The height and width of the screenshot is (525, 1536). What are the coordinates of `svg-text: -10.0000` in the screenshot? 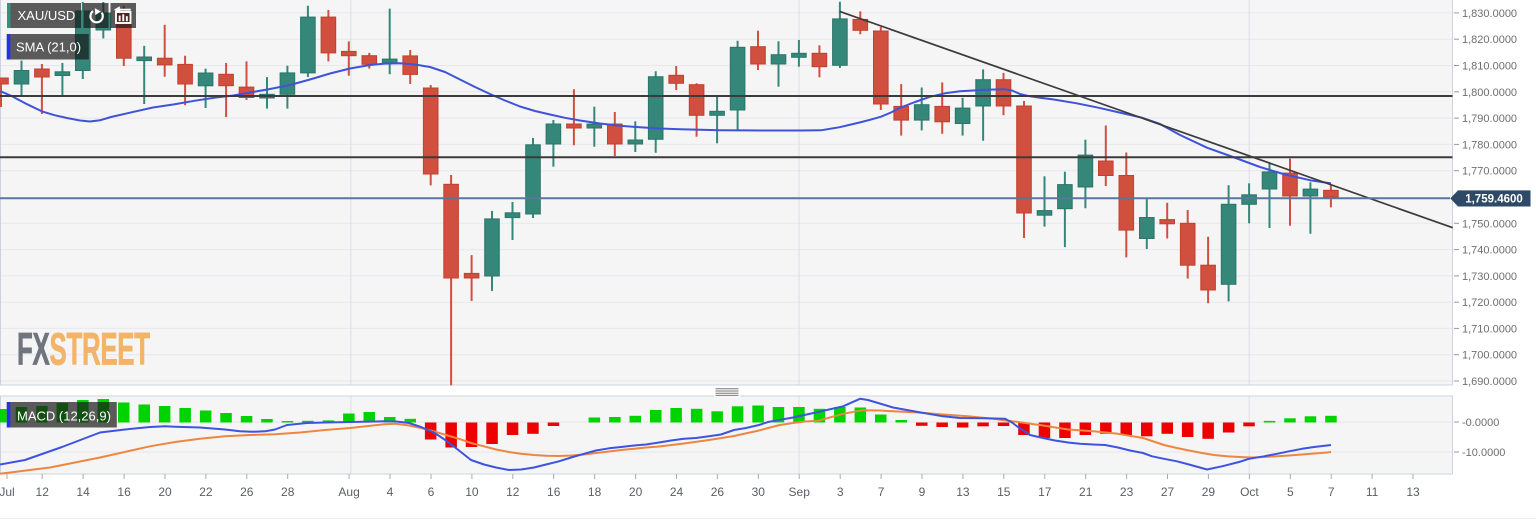 It's located at (1483, 453).